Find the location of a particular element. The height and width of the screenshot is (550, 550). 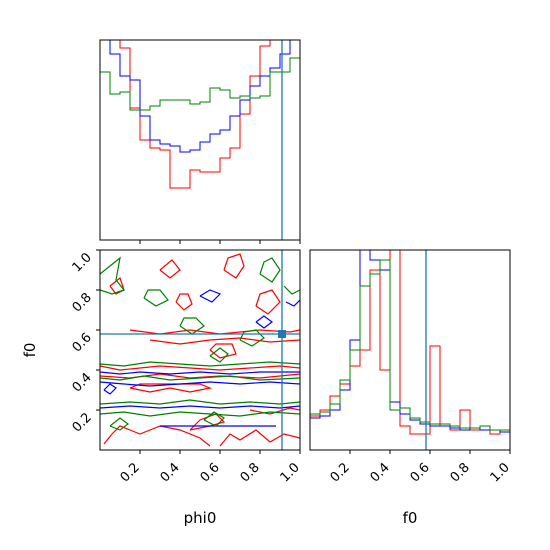

contour-y-tick-label: 0.6 is located at coordinates (82, 342).